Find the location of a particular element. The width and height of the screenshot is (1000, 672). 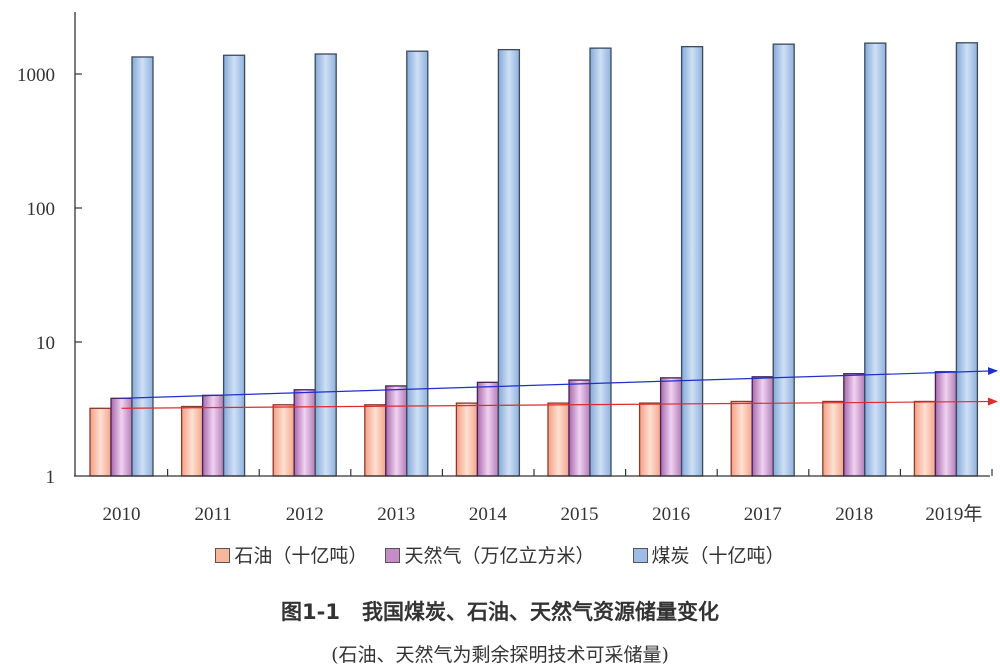

bar-coal-2014 is located at coordinates (509, 262).